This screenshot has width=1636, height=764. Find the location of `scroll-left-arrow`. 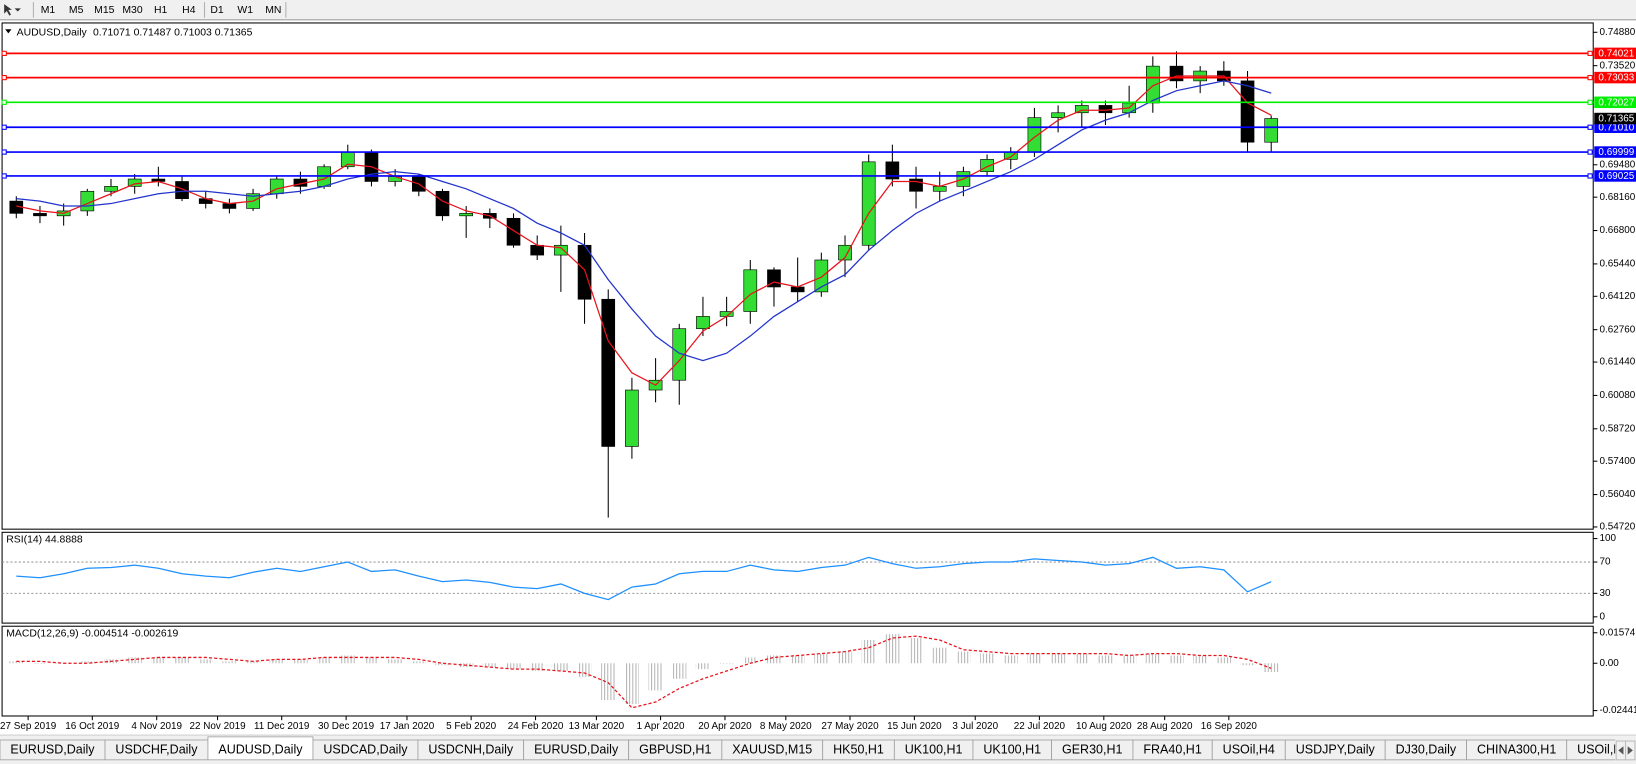

scroll-left-arrow is located at coordinates (1621, 750).